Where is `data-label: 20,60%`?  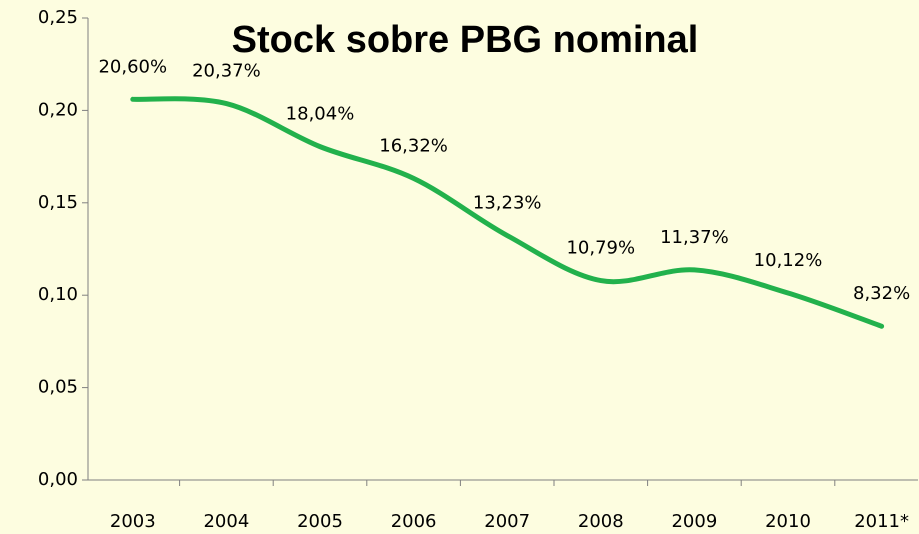
data-label: 20,60% is located at coordinates (132, 66).